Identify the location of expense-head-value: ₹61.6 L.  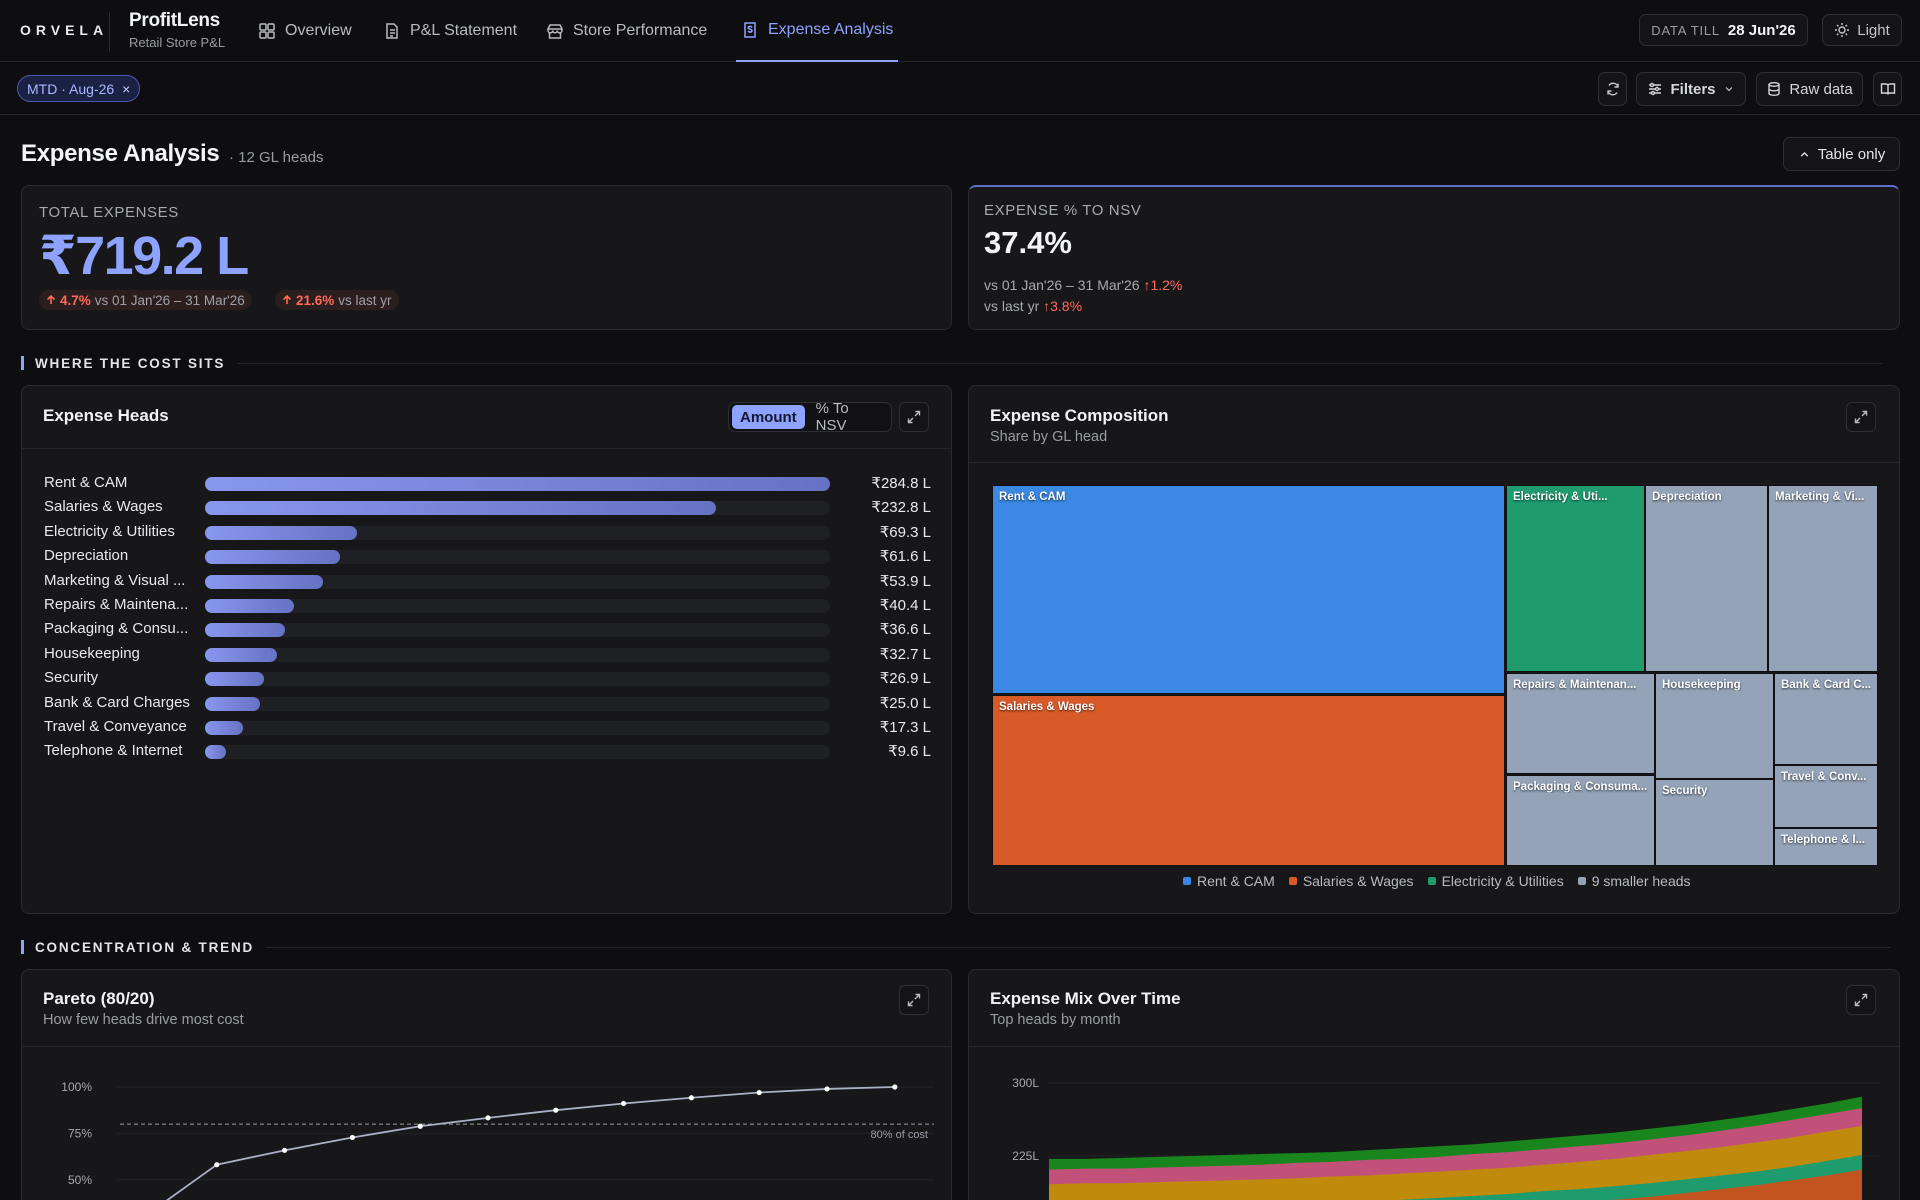
(905, 557).